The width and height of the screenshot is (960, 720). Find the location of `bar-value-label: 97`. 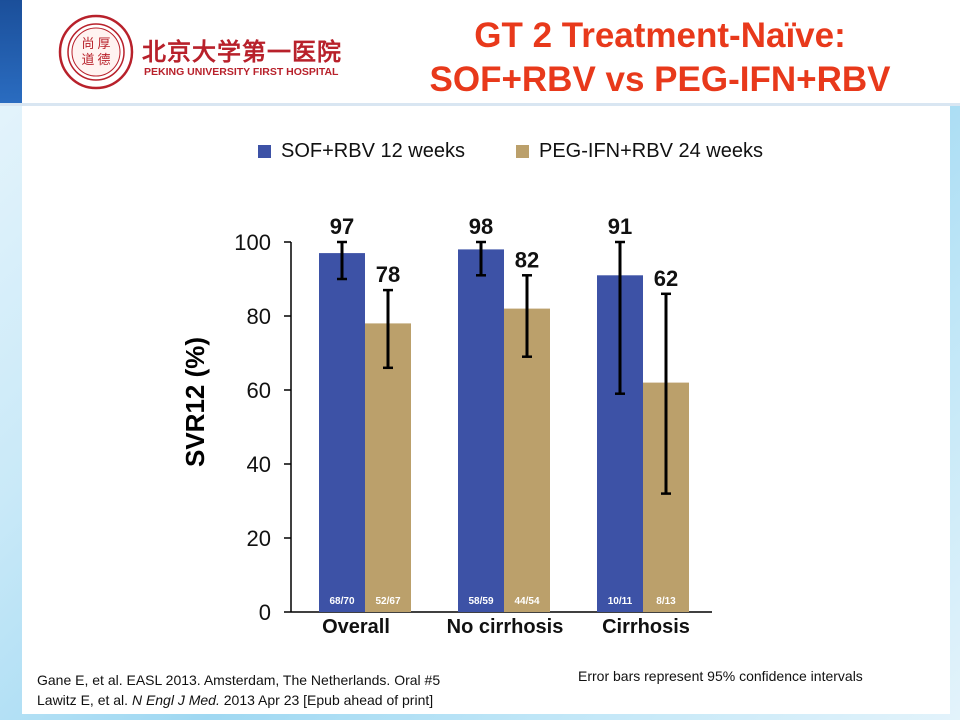

bar-value-label: 97 is located at coordinates (342, 226).